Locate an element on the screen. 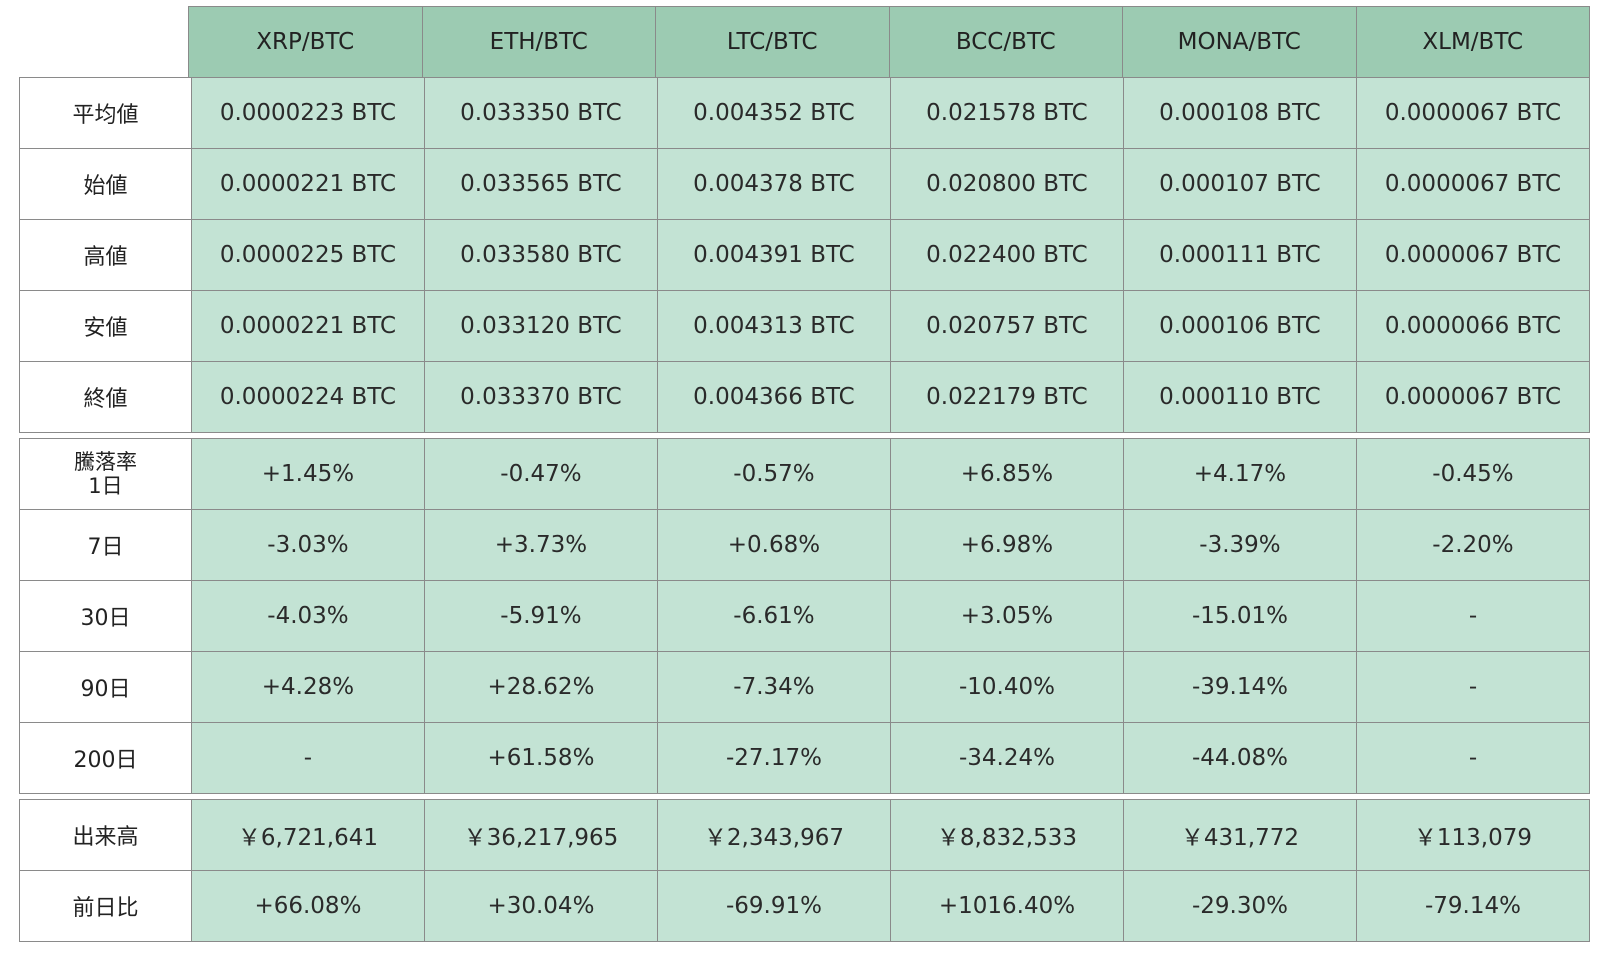 The height and width of the screenshot is (974, 1600). row-label-close: 終値 is located at coordinates (105, 397).